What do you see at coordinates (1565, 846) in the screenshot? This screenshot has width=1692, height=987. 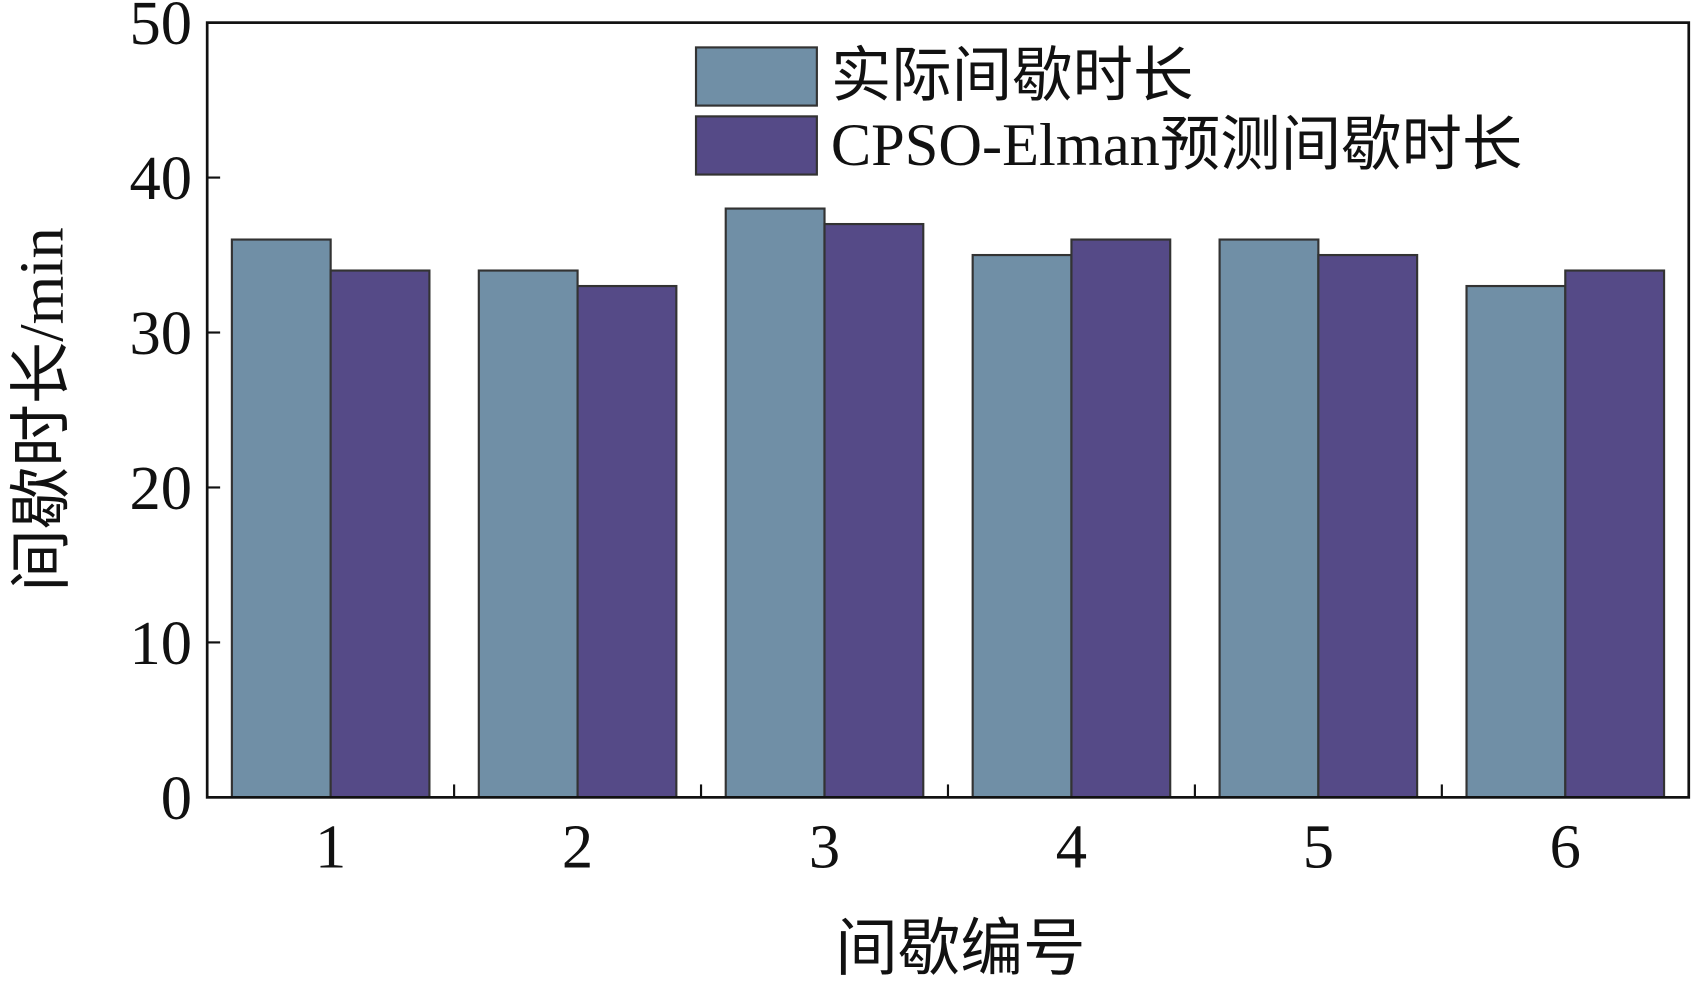 I see `x-tick-label: 6` at bounding box center [1565, 846].